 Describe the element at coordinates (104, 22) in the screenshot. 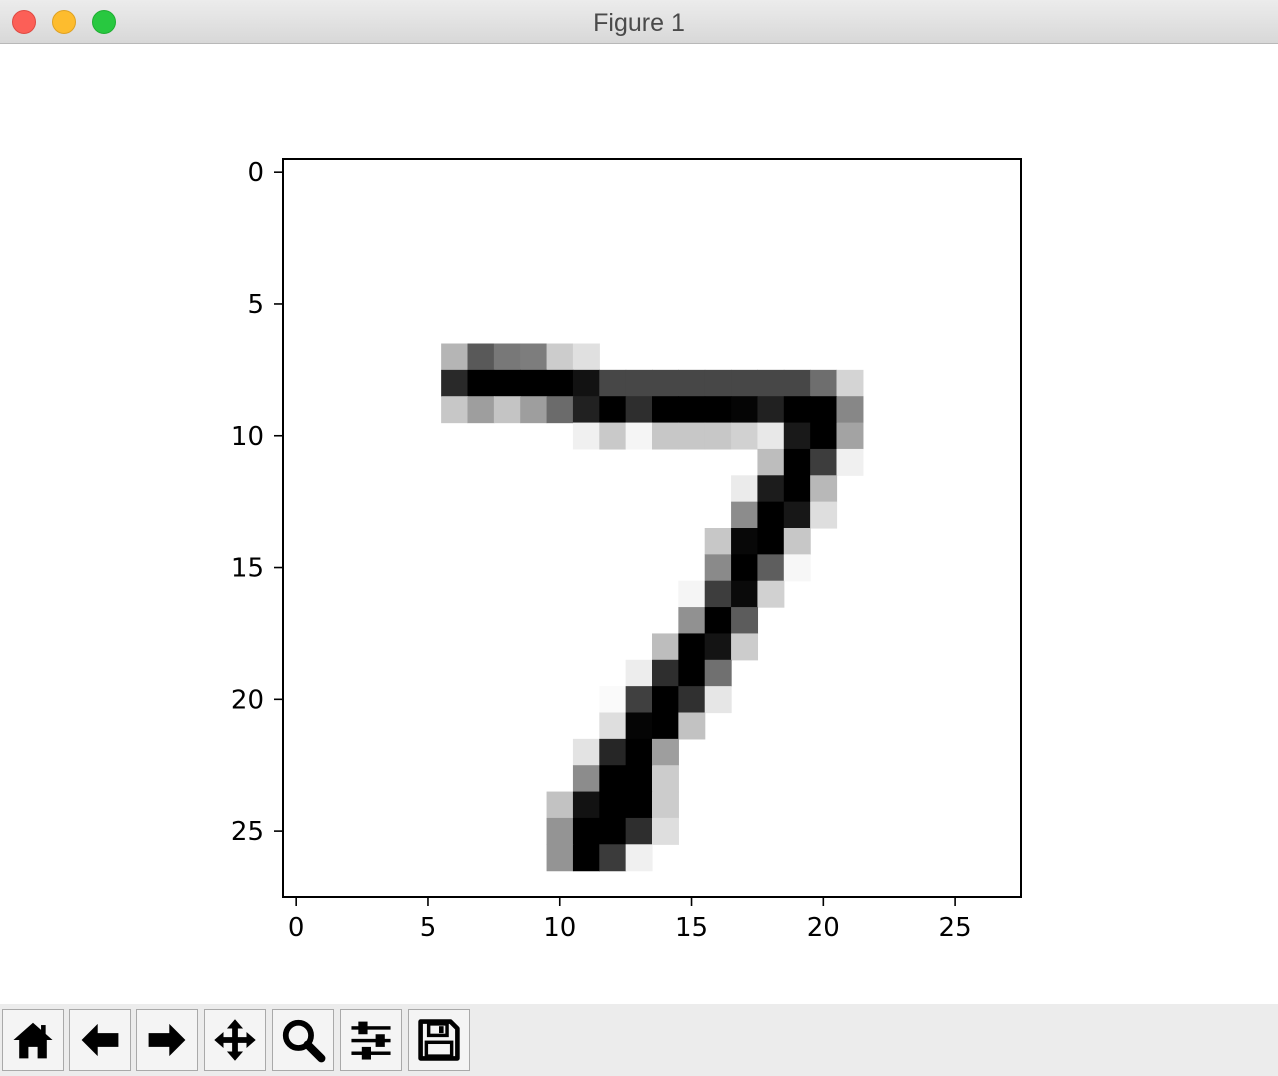

I see `zoom-window-button` at that location.